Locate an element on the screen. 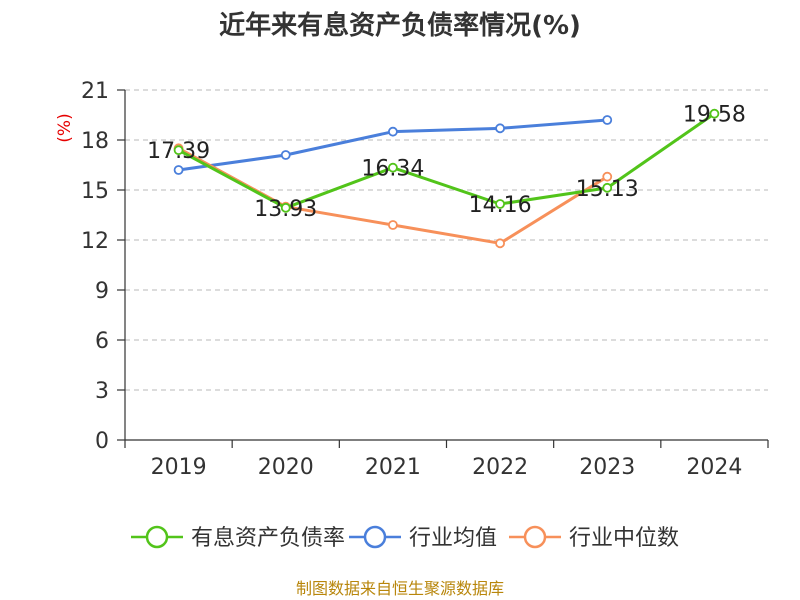  x-tick-label: 2024 is located at coordinates (714, 467).